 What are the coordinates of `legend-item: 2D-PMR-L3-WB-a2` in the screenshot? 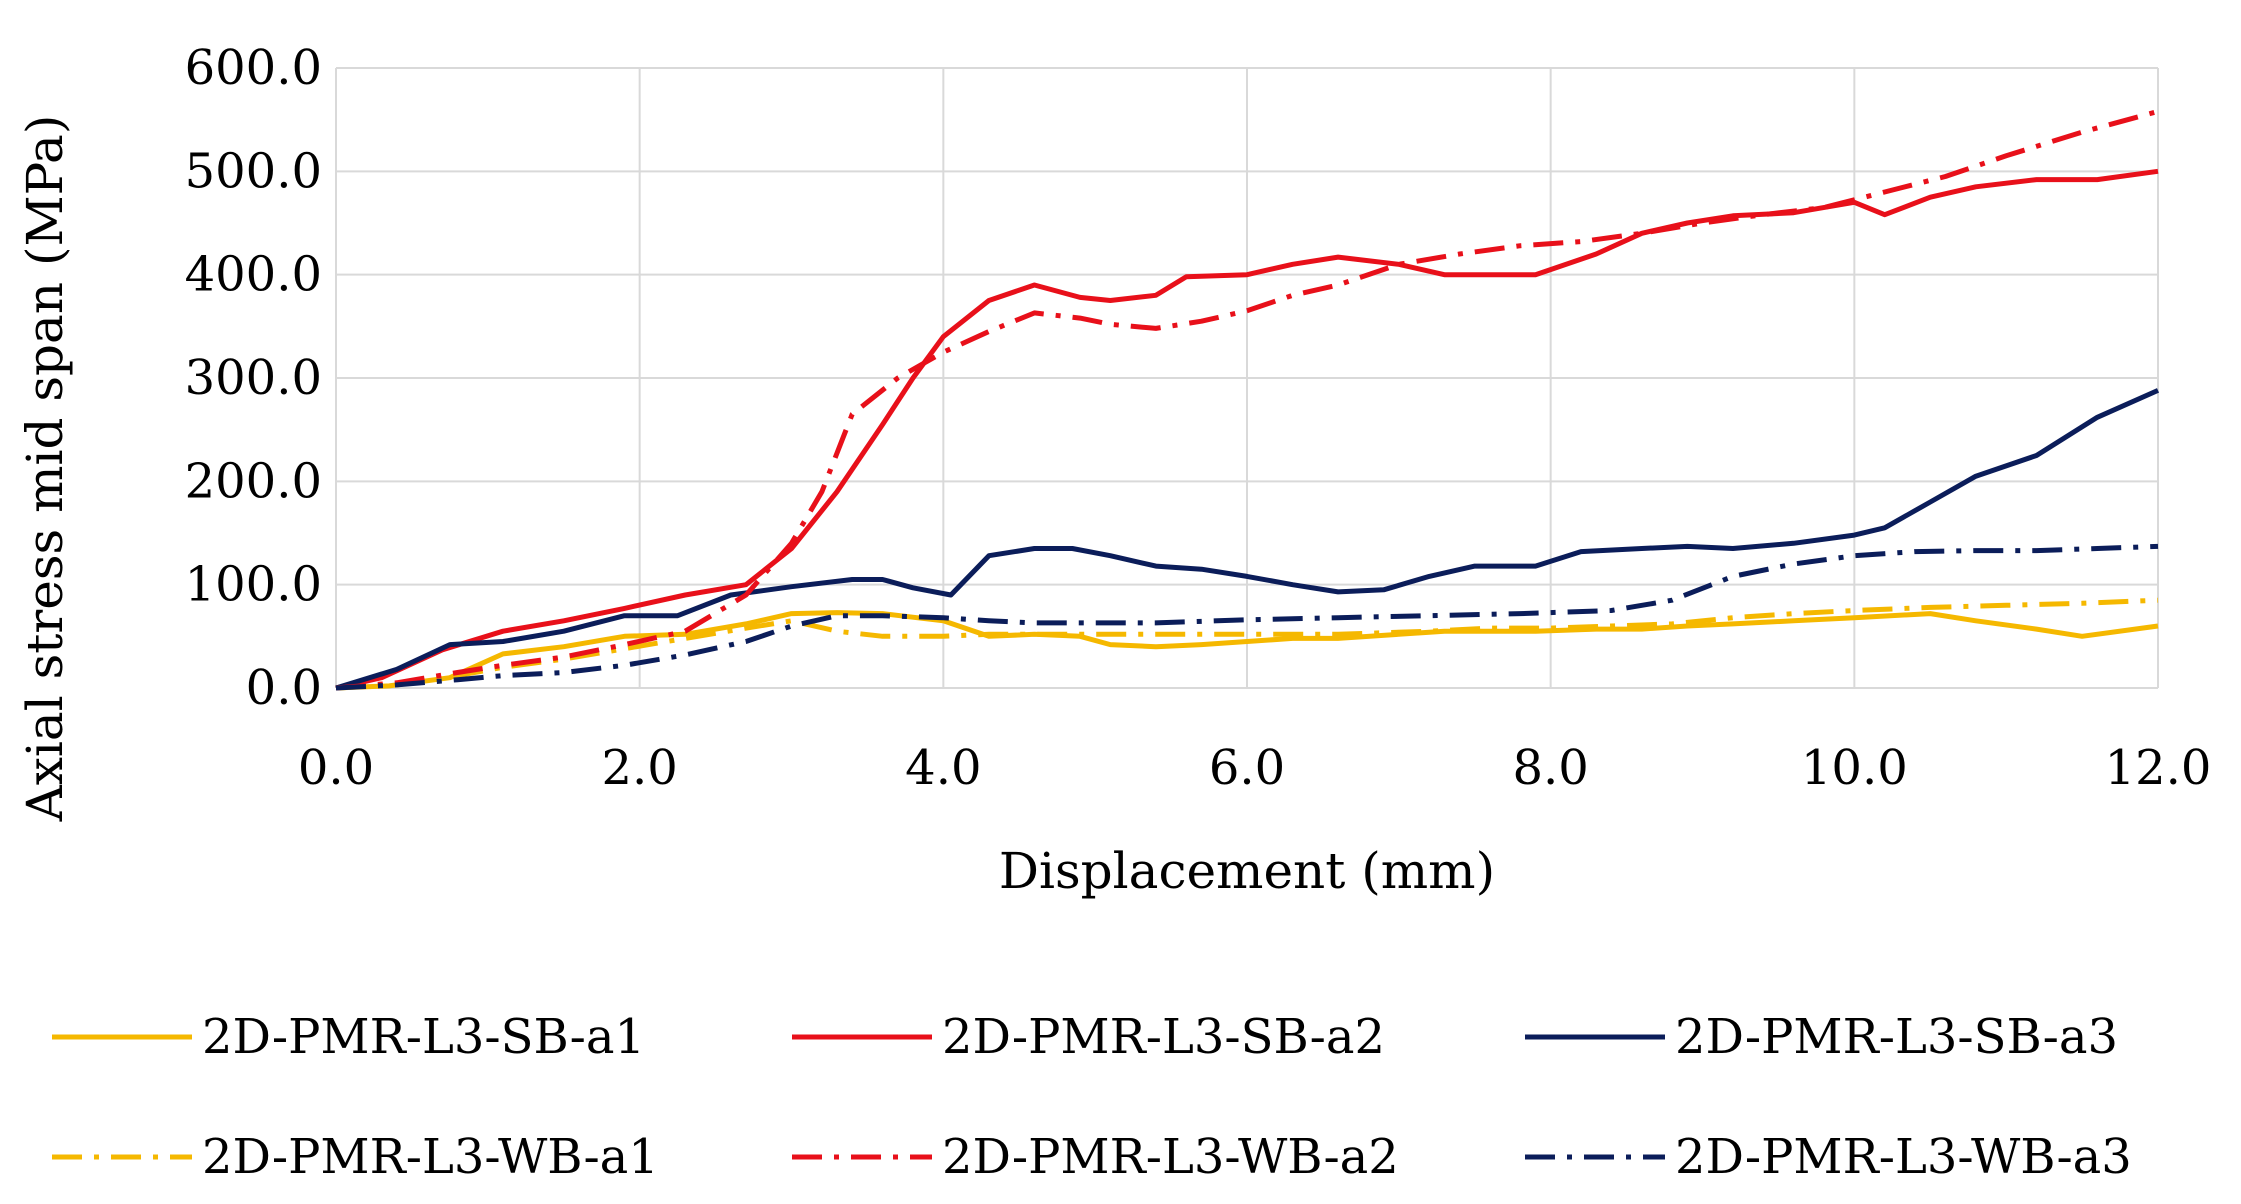 It's located at (1095, 1157).